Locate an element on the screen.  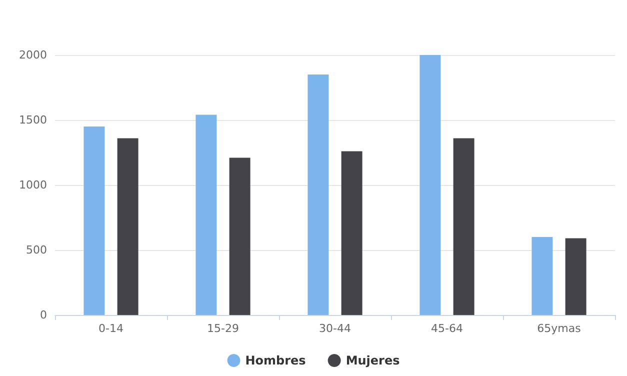
x-tick-label: 45-64 is located at coordinates (447, 328).